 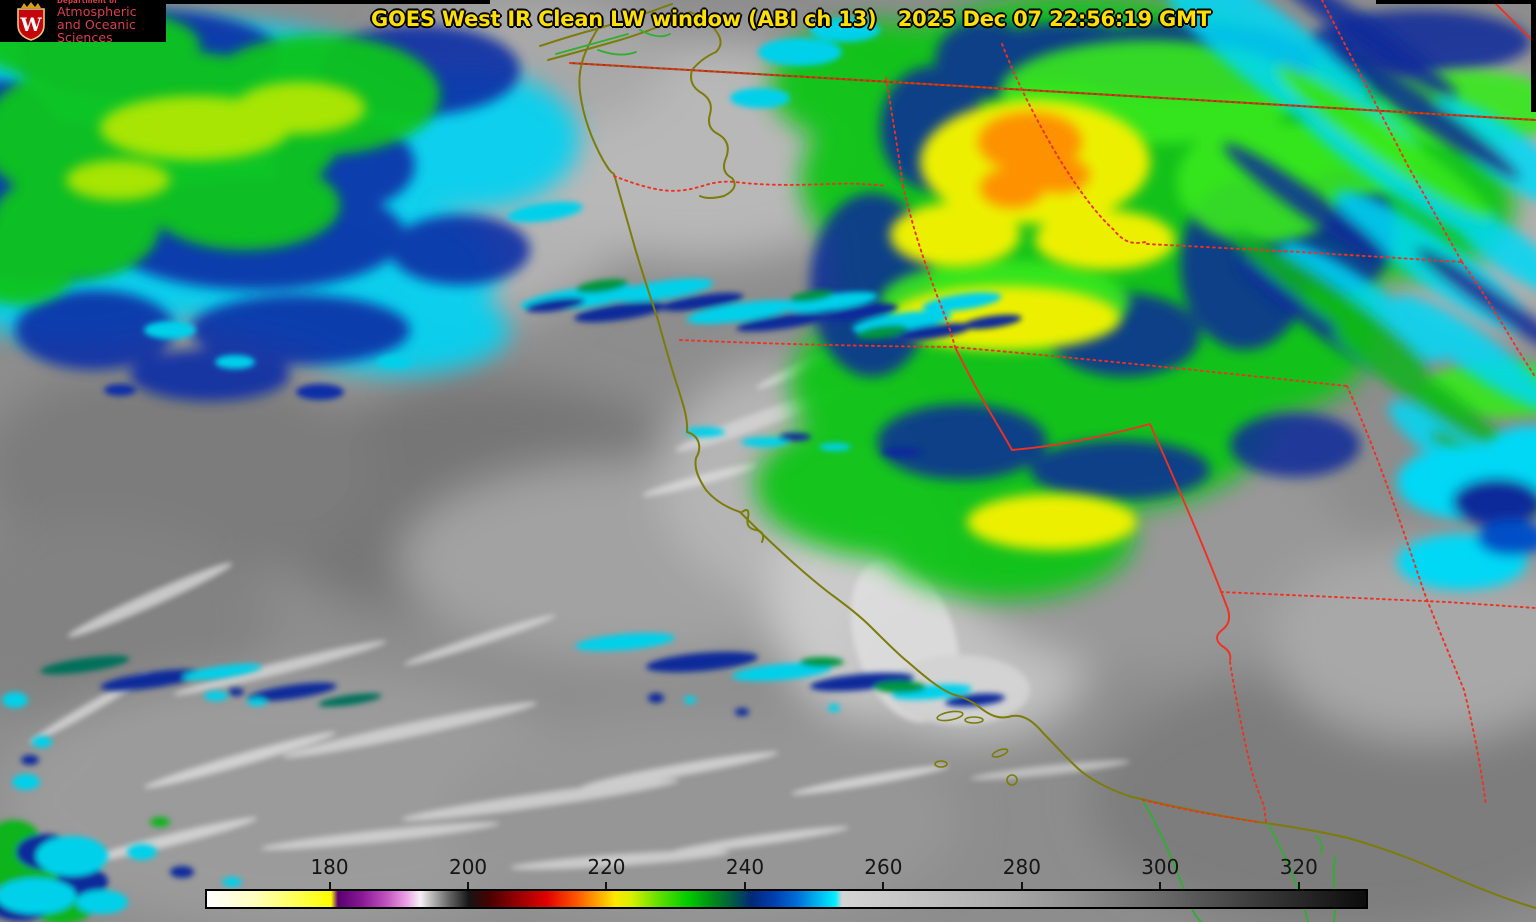 What do you see at coordinates (883, 867) in the screenshot?
I see `colorbar-tick-label: 260` at bounding box center [883, 867].